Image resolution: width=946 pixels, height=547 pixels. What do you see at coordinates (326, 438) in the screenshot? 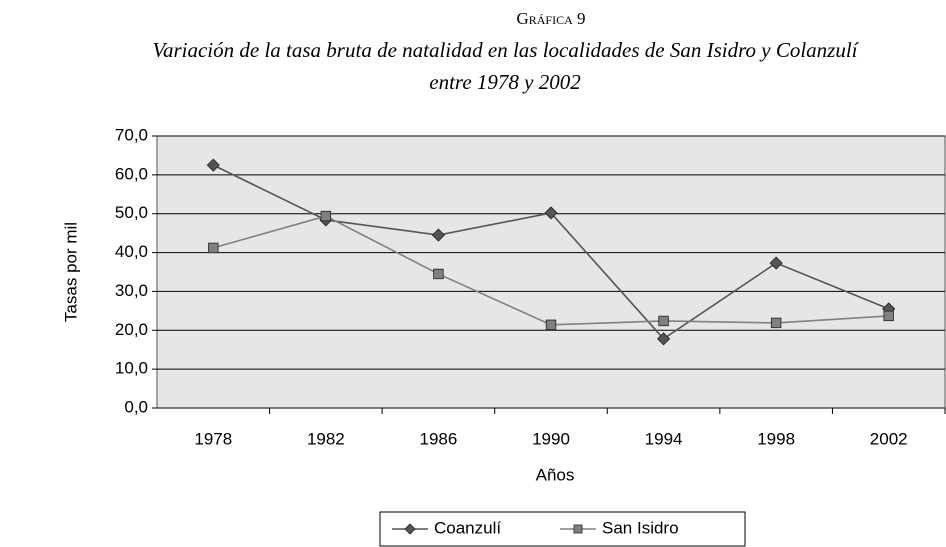
I see `x-tick-label: 1982` at bounding box center [326, 438].